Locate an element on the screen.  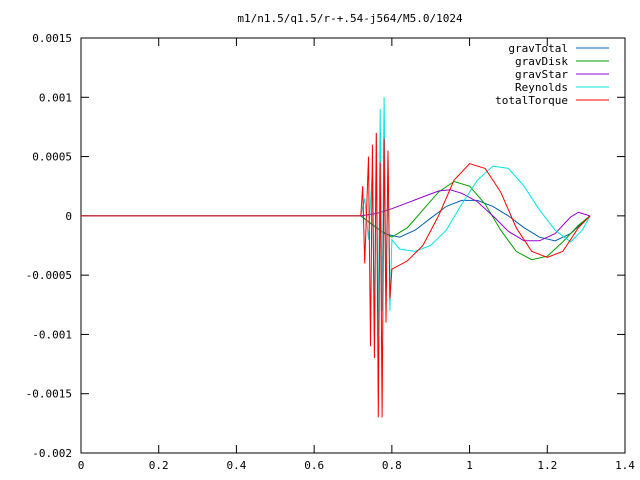
y-tick-label: 0 is located at coordinates (68, 216).